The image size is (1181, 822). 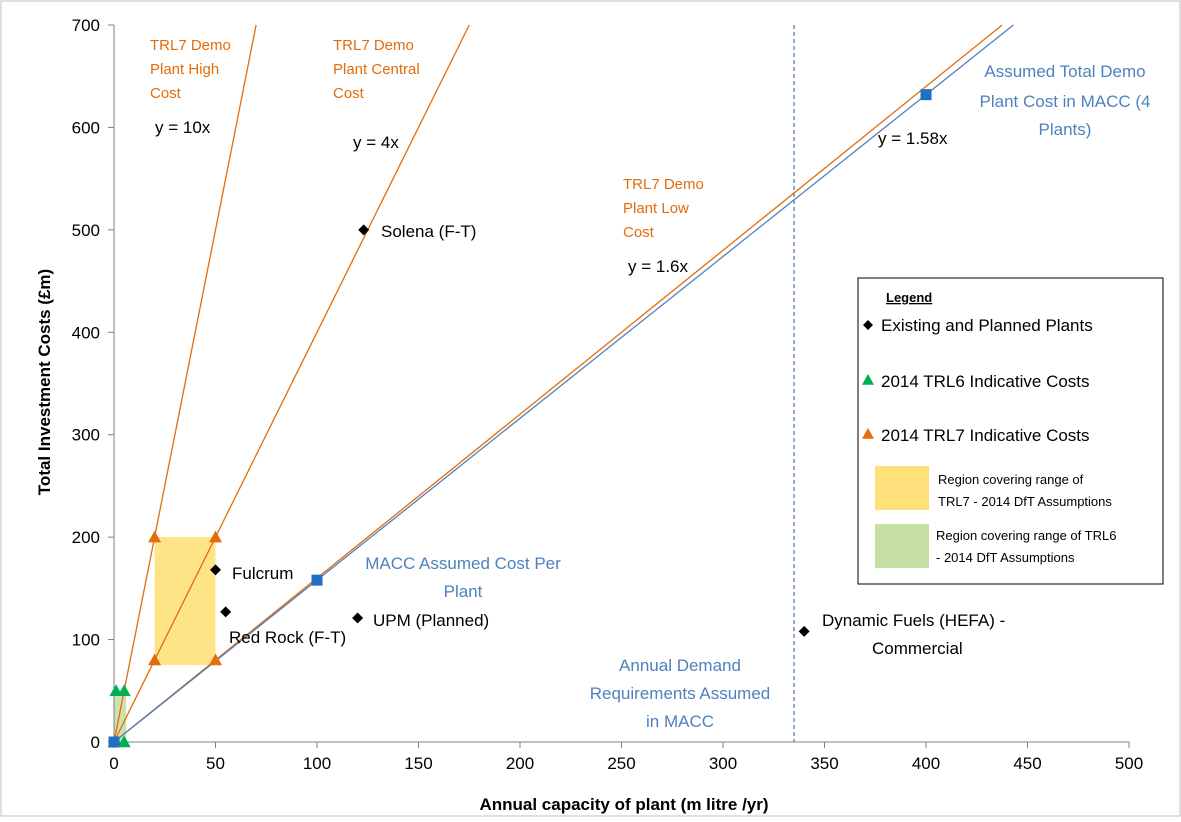 I want to click on legend-title: Legend, so click(x=909, y=297).